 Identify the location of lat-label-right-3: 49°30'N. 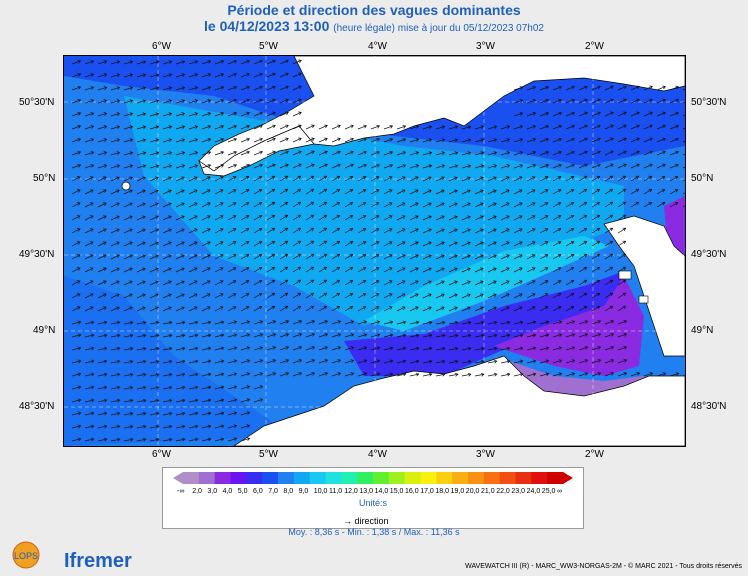
(709, 254).